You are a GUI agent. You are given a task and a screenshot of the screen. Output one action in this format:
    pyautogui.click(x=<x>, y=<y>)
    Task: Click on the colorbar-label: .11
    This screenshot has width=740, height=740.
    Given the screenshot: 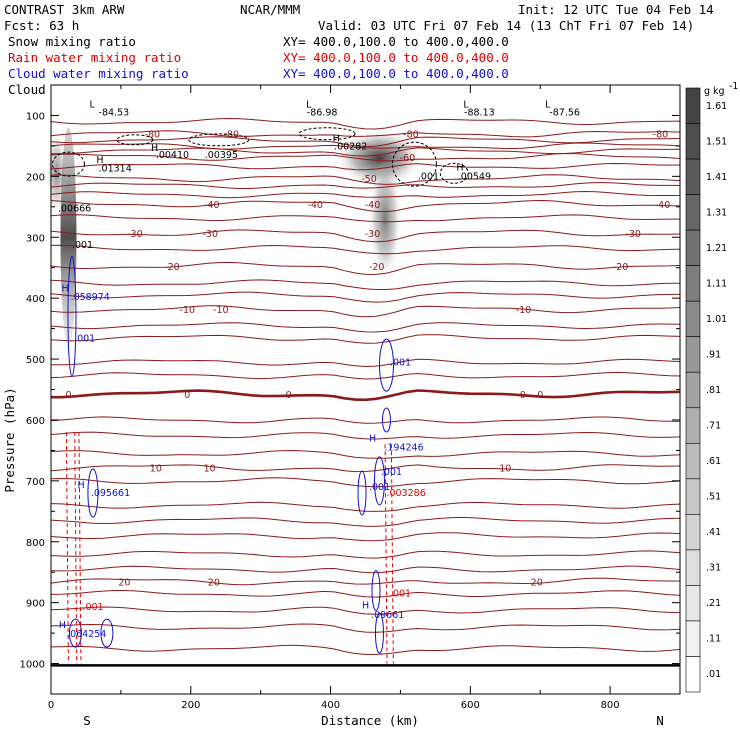 What is the action you would take?
    pyautogui.click(x=713, y=639)
    